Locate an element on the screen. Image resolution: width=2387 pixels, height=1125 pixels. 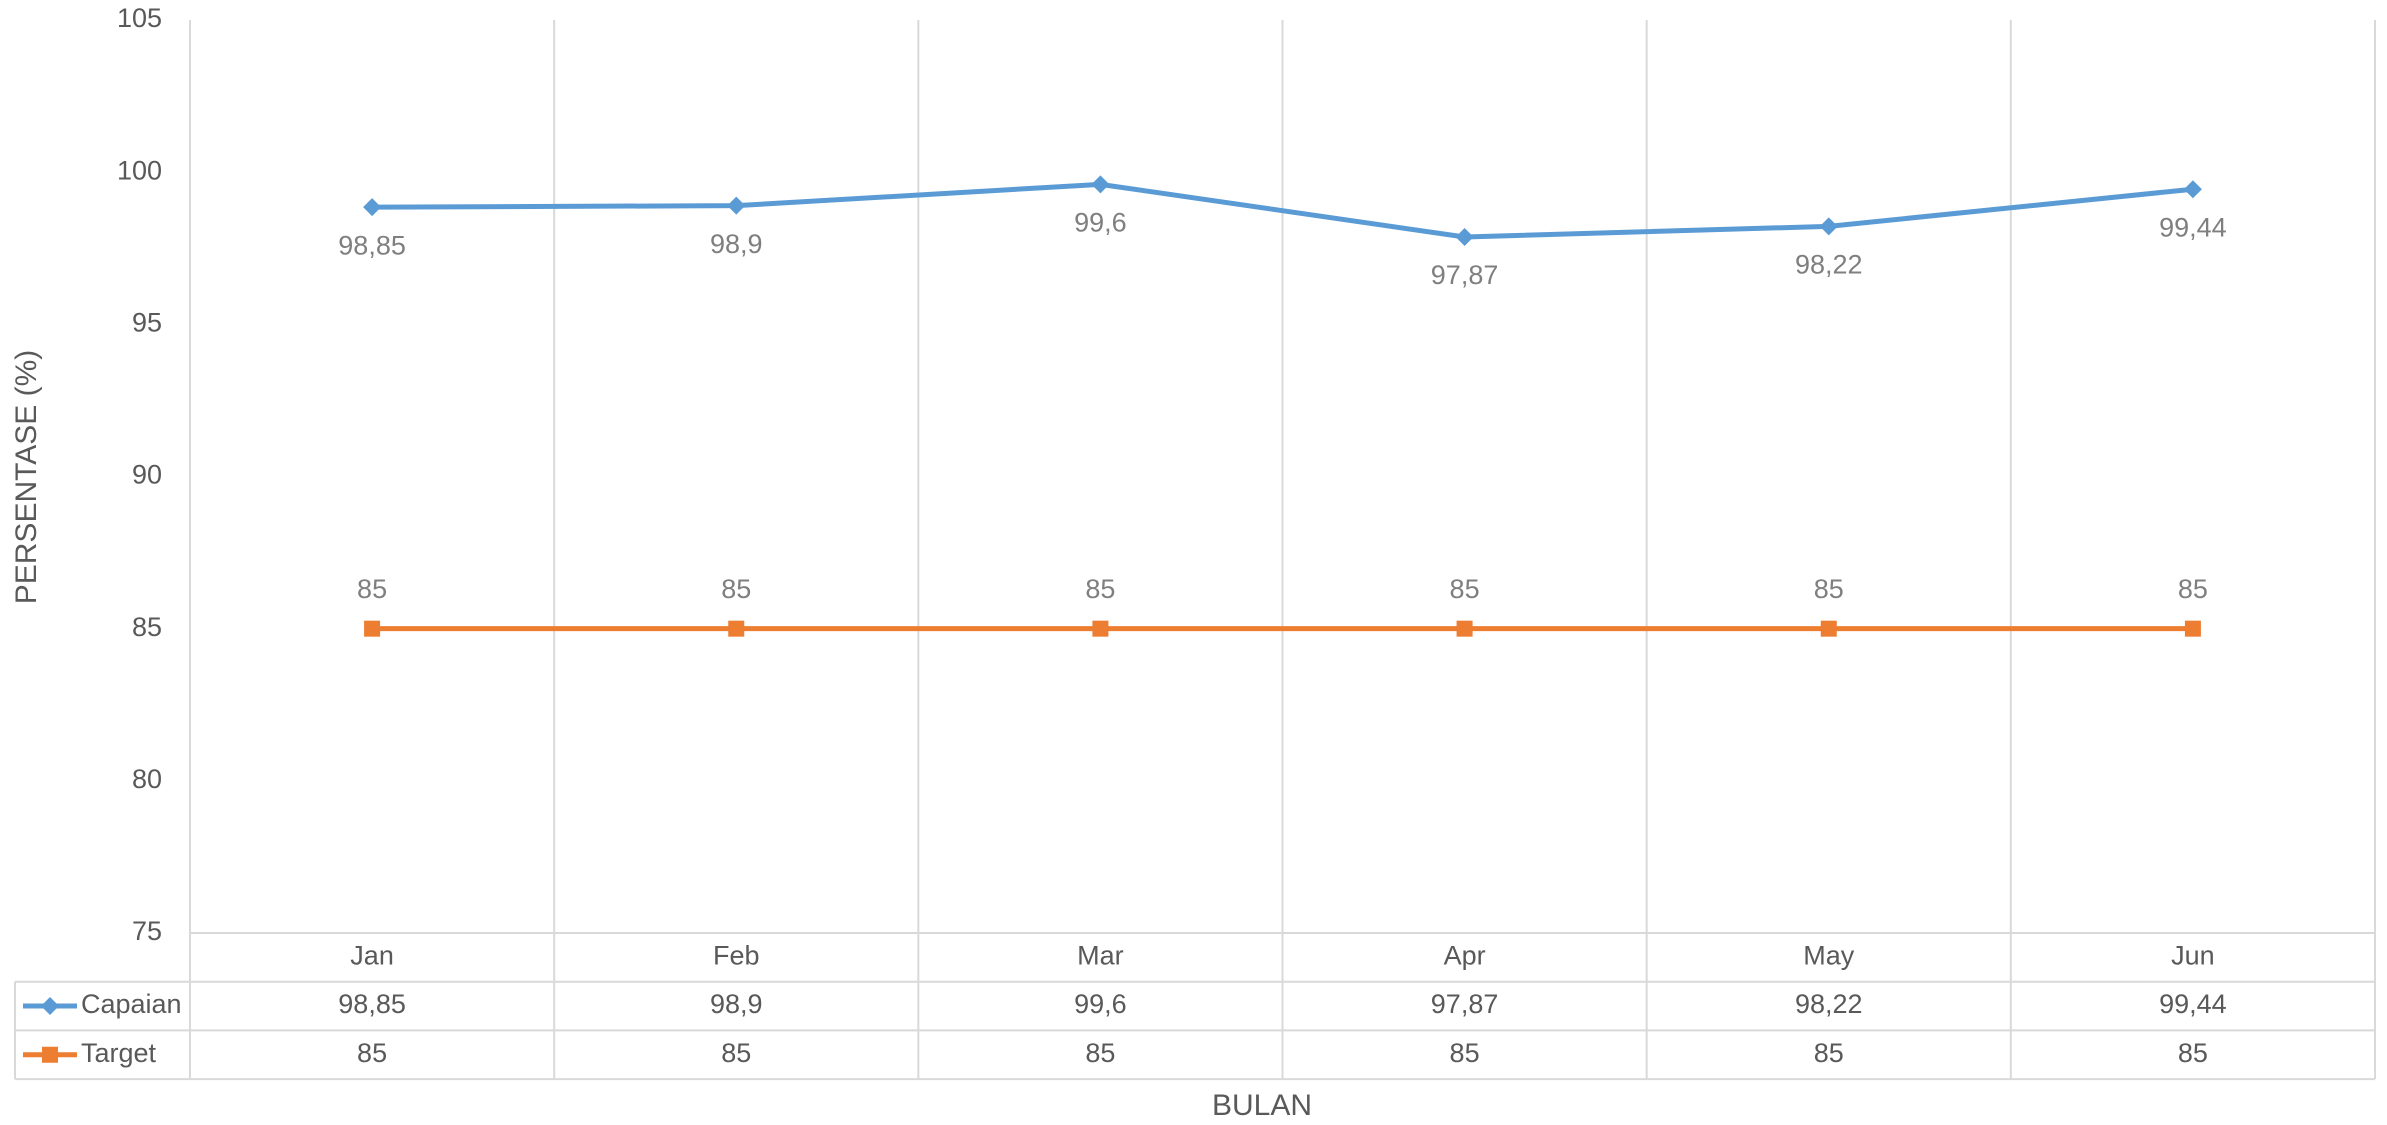
table-cell: 98,85 is located at coordinates (372, 1004).